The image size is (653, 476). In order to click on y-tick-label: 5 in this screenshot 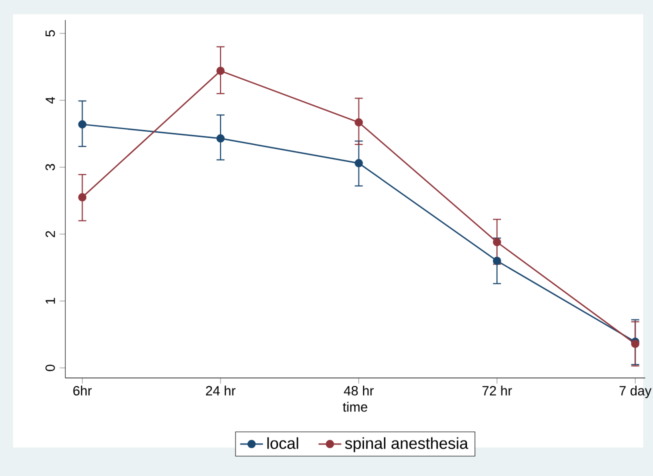, I will do `click(50, 33)`.